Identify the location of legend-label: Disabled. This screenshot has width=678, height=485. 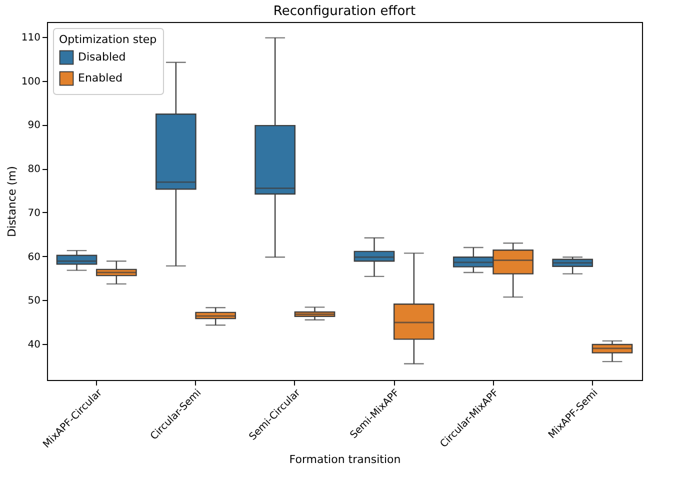
(102, 57).